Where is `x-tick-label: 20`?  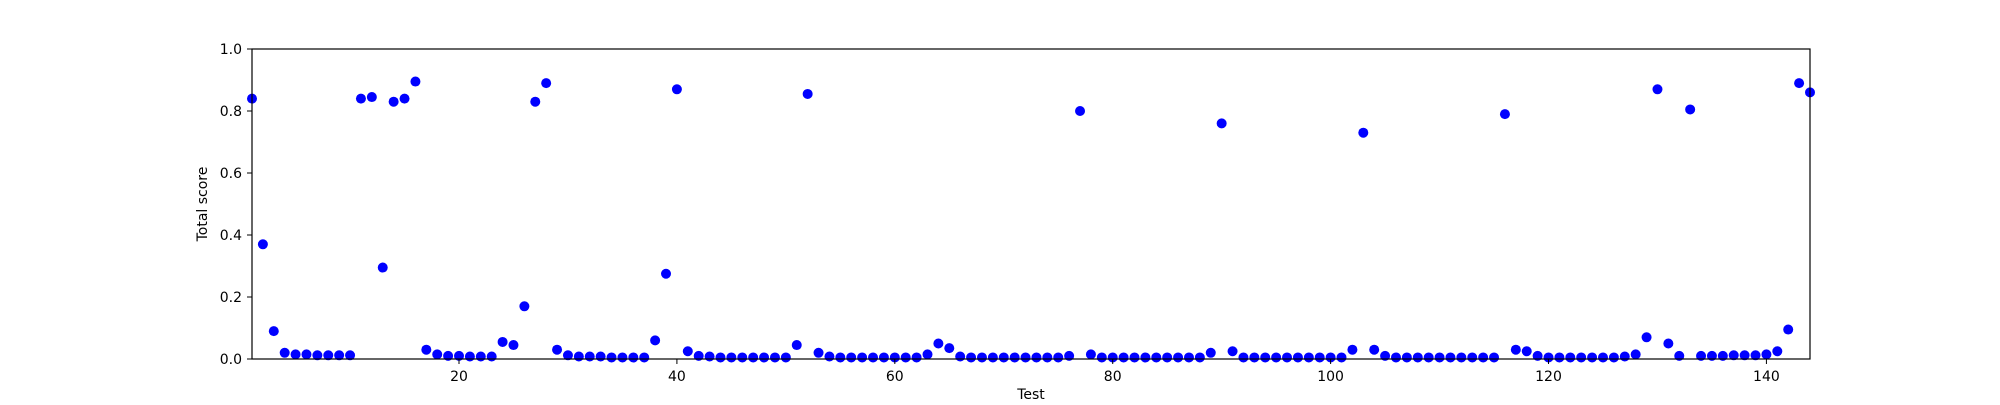 x-tick-label: 20 is located at coordinates (459, 377).